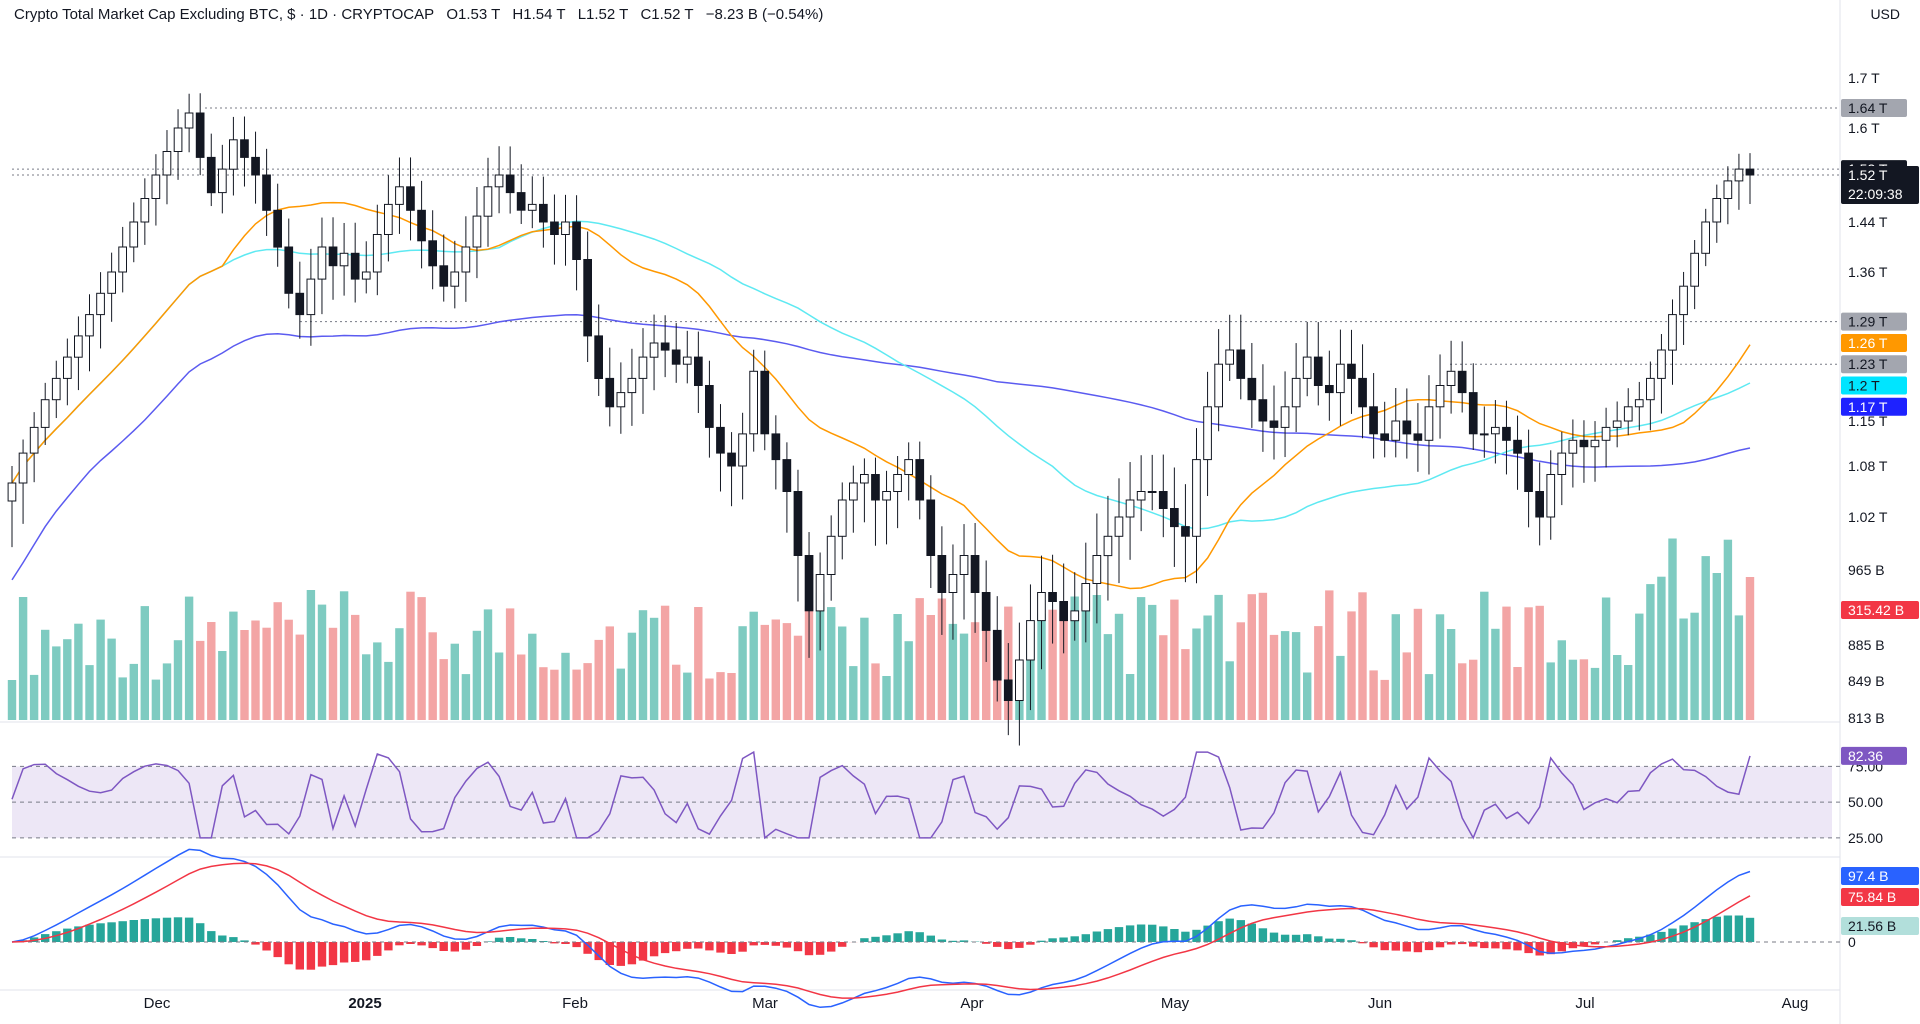 The width and height of the screenshot is (1920, 1024). What do you see at coordinates (1865, 802) in the screenshot?
I see `rsi-level-label: 50.00` at bounding box center [1865, 802].